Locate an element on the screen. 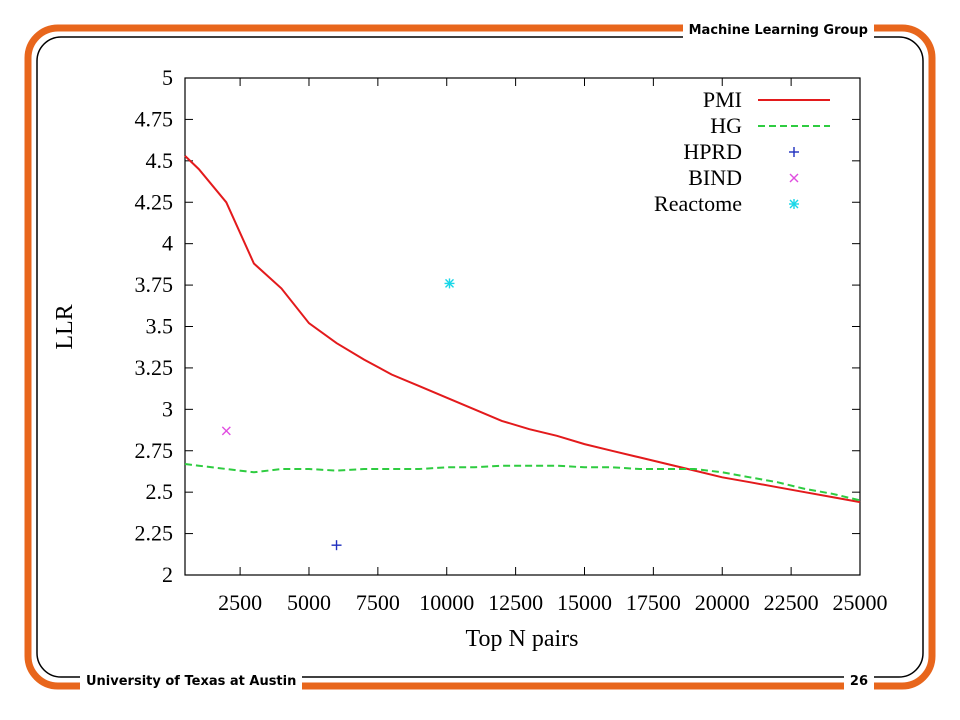 The width and height of the screenshot is (960, 720). y-tick-label: 4.75 is located at coordinates (154, 118).